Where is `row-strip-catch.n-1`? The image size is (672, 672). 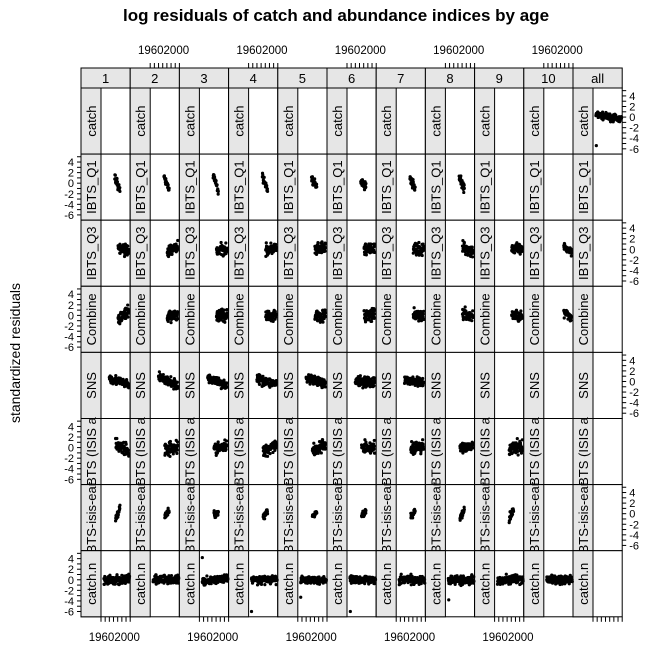
row-strip-catch.n-1 is located at coordinates (91, 584).